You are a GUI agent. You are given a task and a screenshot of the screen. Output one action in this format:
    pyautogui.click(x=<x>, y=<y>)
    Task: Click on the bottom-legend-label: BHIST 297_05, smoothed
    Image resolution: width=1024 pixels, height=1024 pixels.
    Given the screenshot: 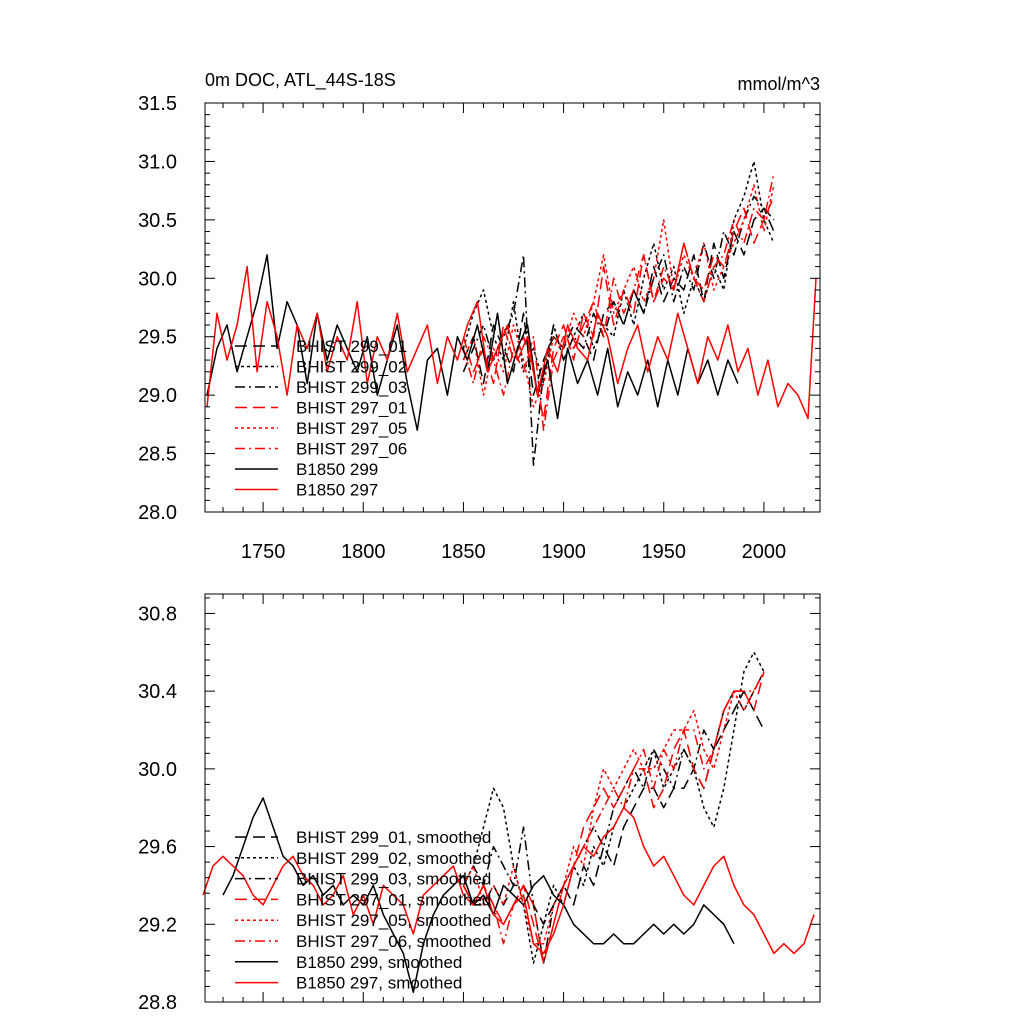 What is the action you would take?
    pyautogui.click(x=393, y=920)
    